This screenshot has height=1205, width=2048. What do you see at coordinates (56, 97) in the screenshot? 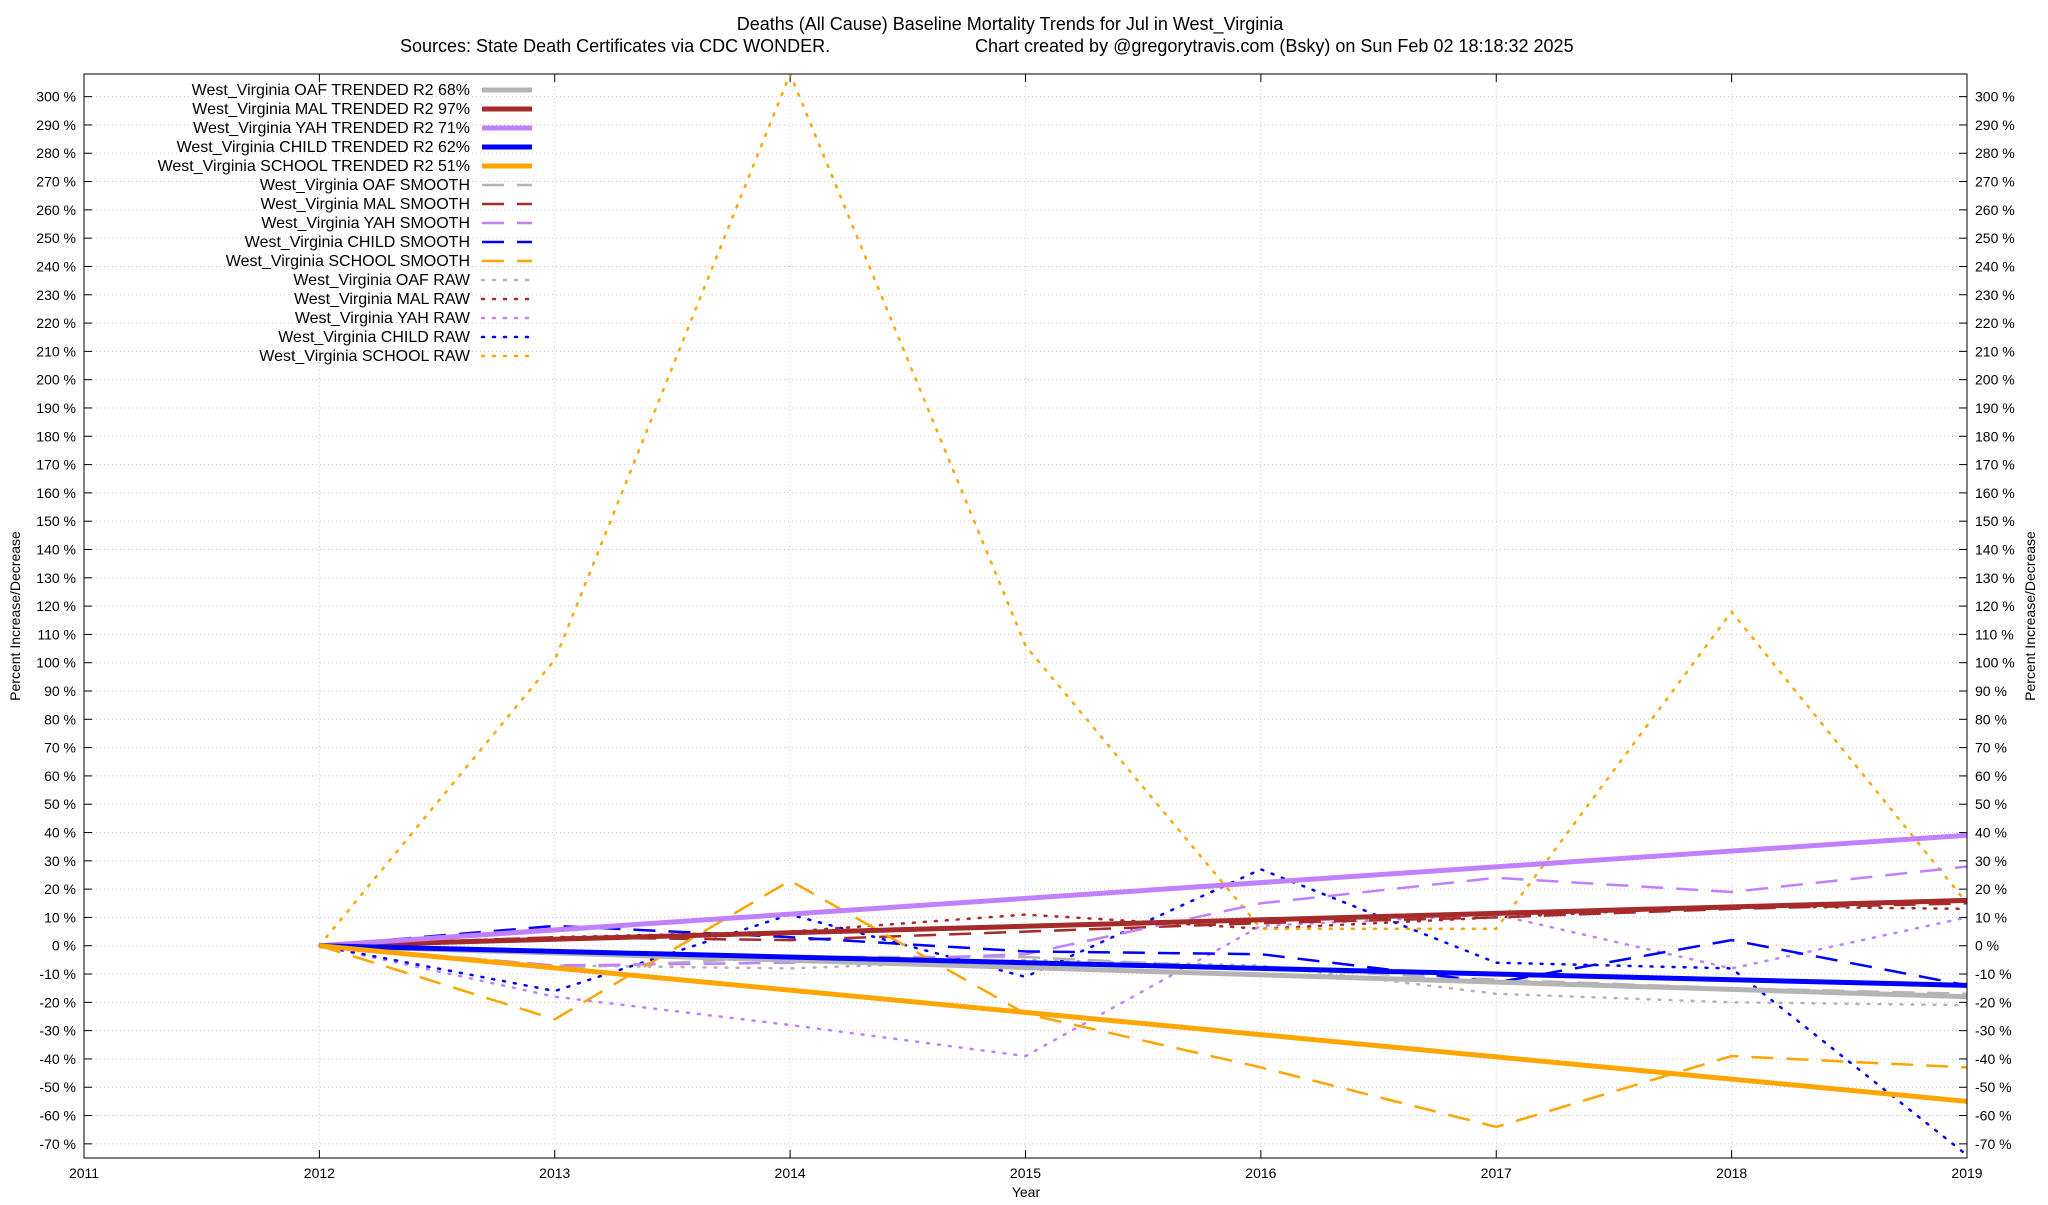
I see `y-tick-label-left: 300 %` at bounding box center [56, 97].